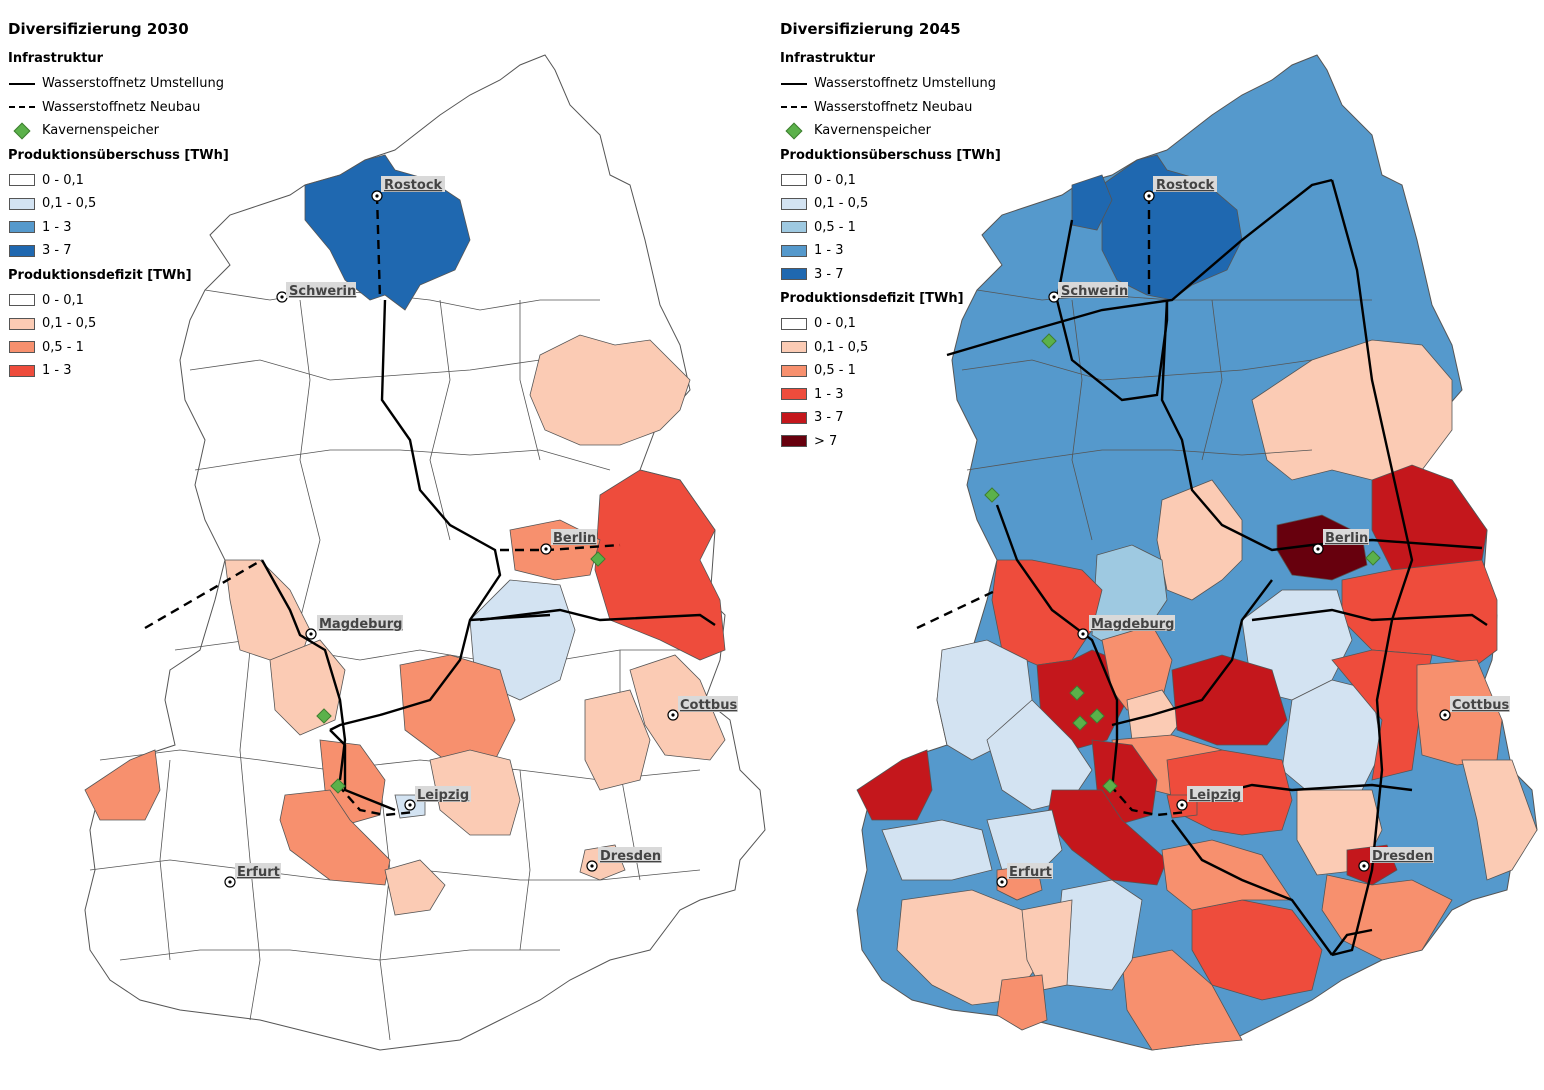  I want to click on pipelines-conversion, so click(488, 555).